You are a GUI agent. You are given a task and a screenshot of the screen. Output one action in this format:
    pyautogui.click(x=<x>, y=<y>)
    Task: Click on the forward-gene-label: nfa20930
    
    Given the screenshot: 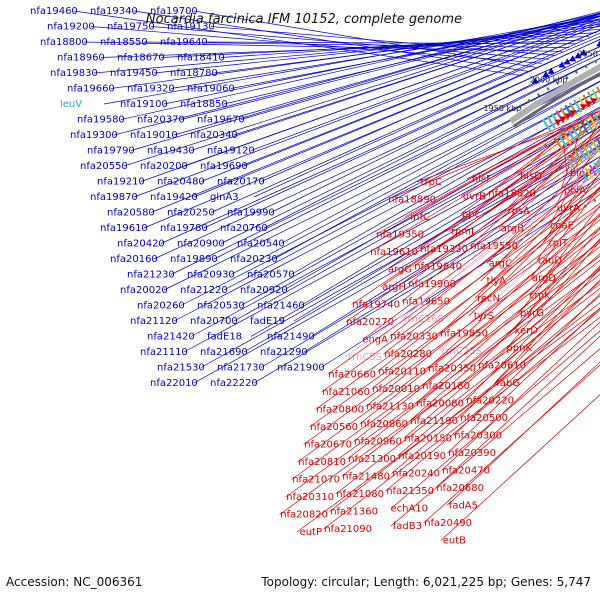 What is the action you would take?
    pyautogui.click(x=211, y=275)
    